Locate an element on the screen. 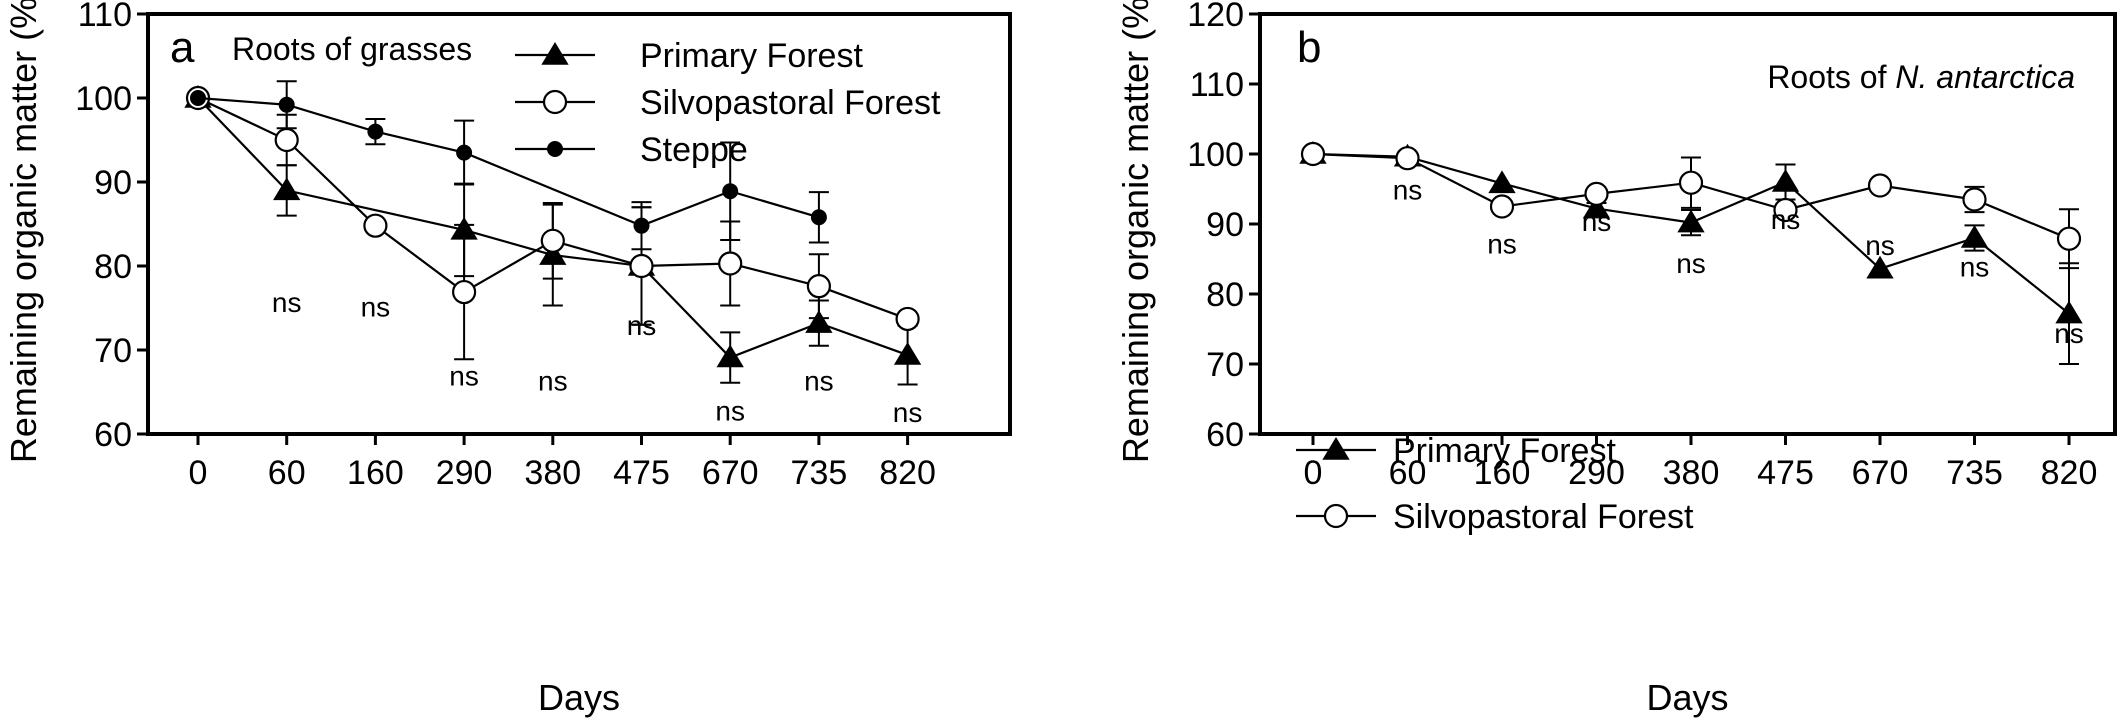 The image size is (2128, 720). y-tick-label: 70 is located at coordinates (1225, 365).